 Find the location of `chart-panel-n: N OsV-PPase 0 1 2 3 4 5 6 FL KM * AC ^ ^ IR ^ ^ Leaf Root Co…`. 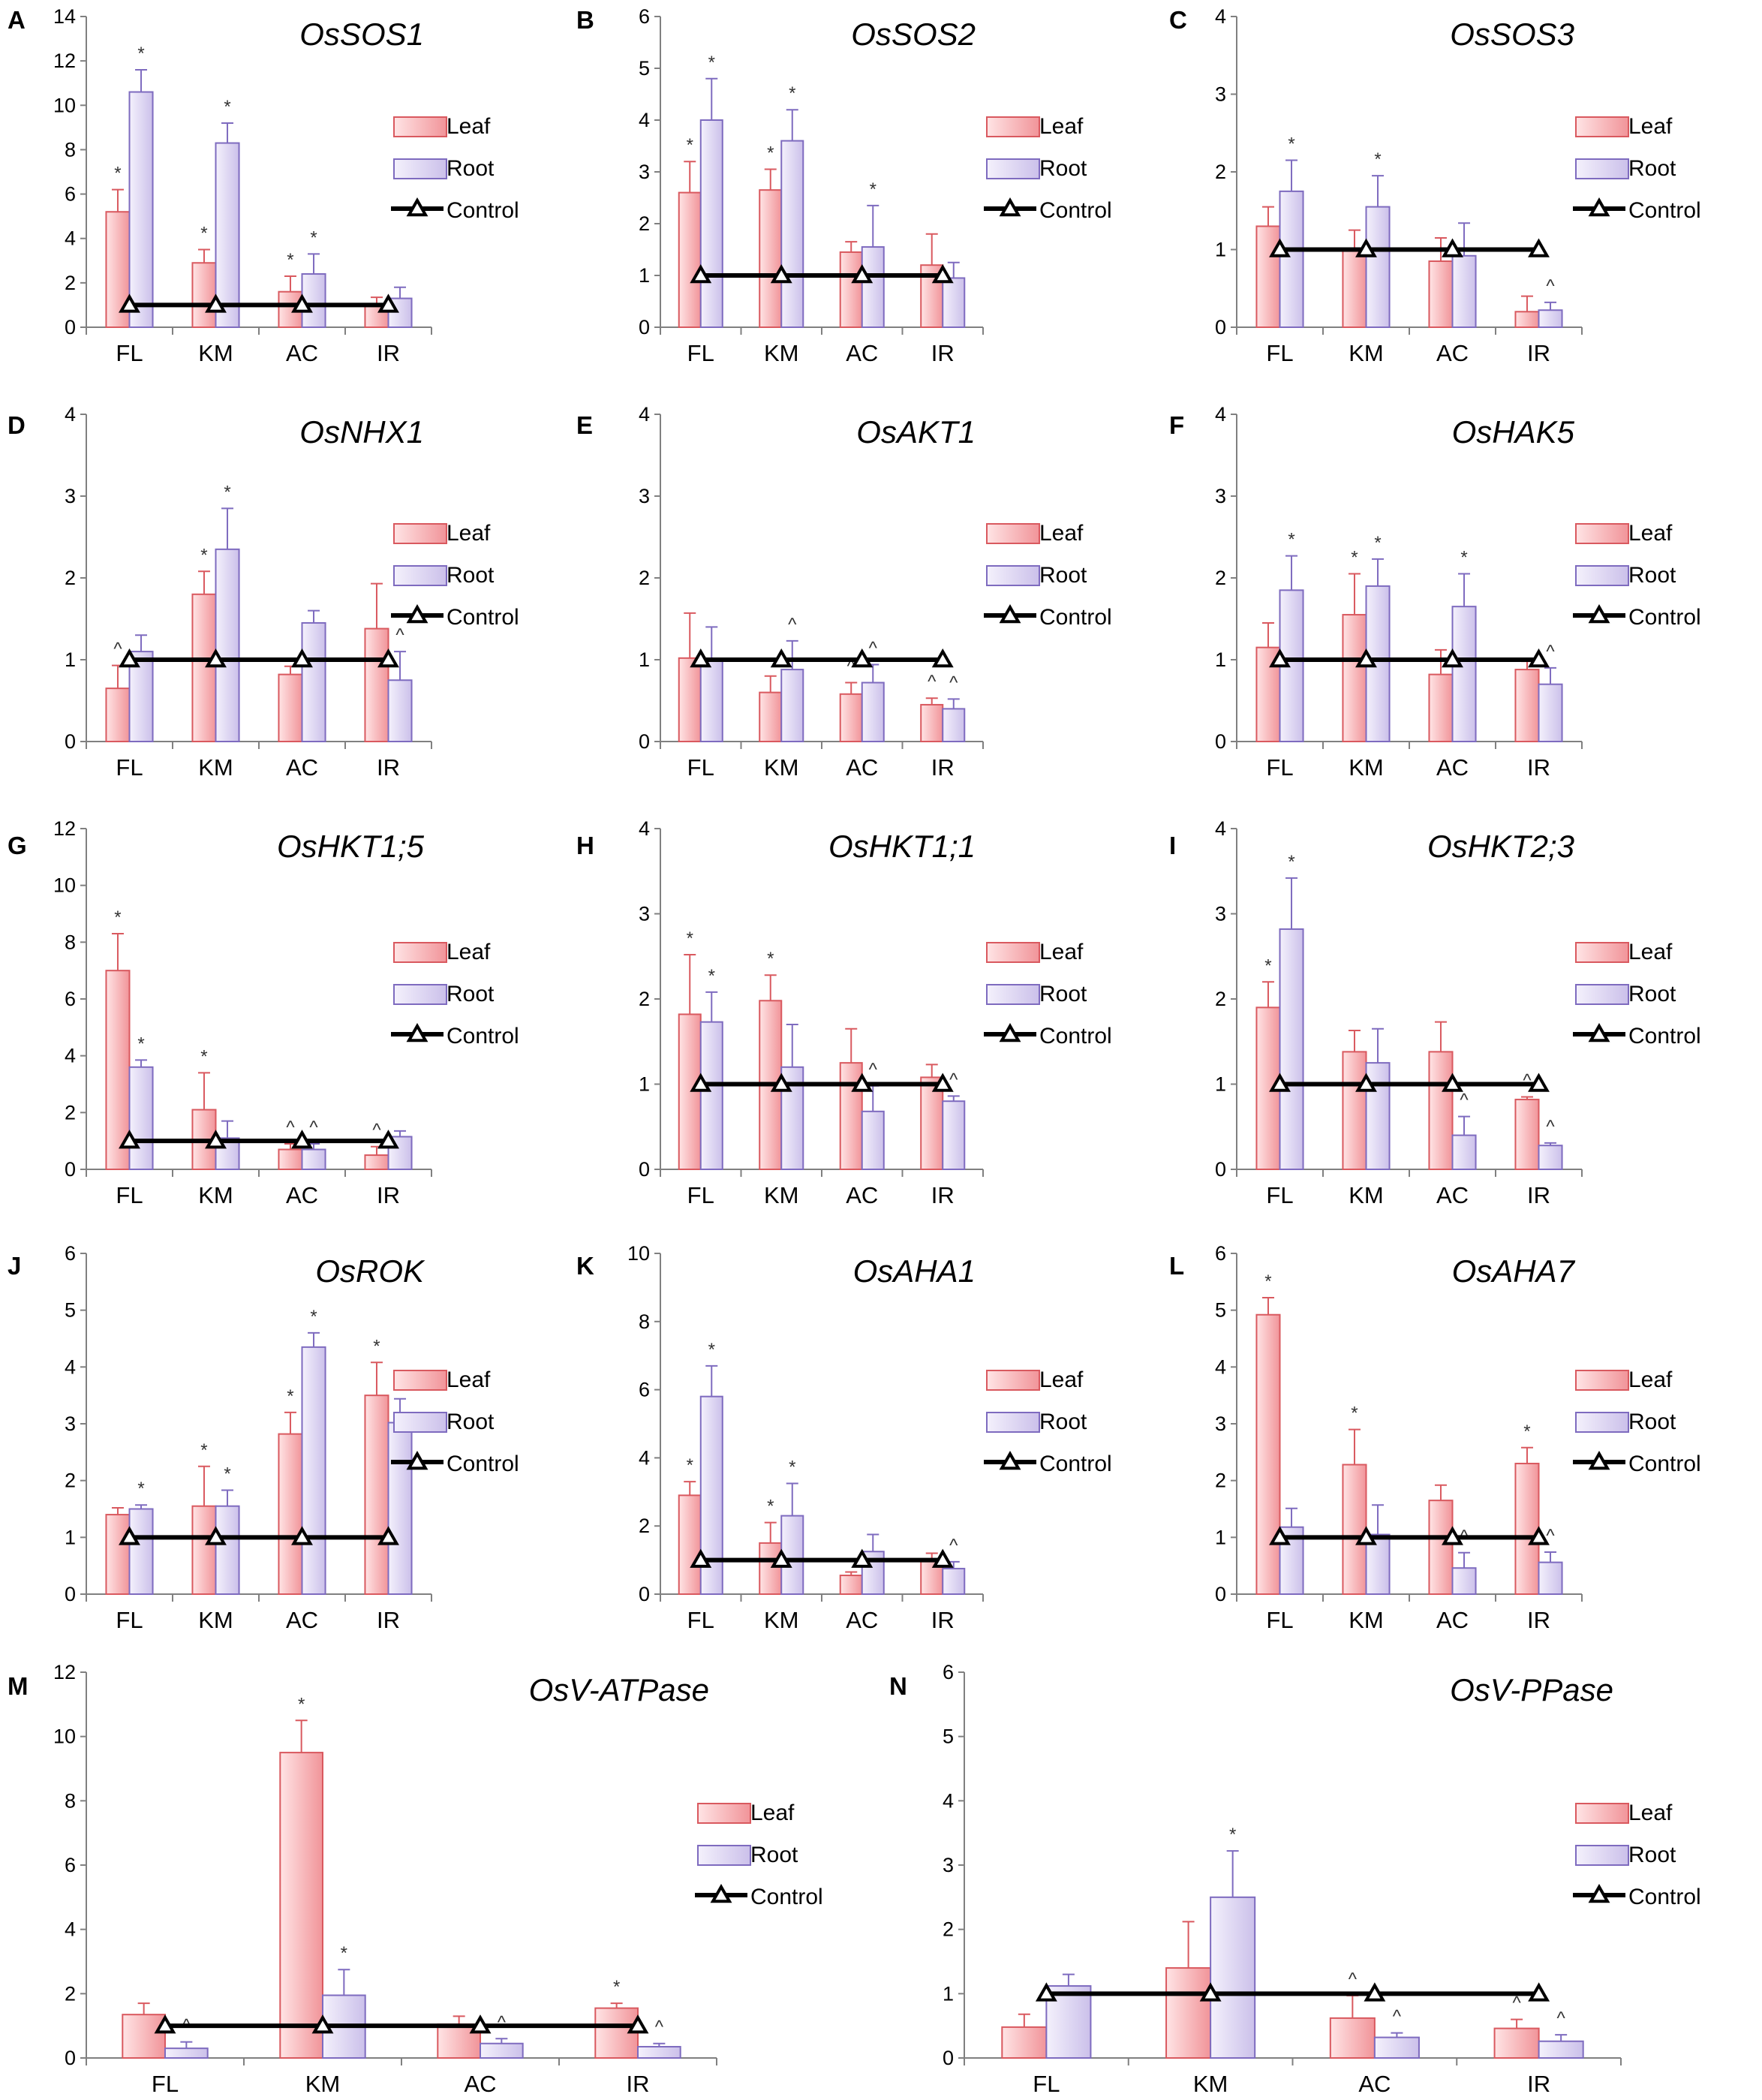

chart-panel-n: N OsV-PPase 0 1 2 3 4 5 6 FL KM * AC ^ ^ IR ^ ^ Leaf Root Co… is located at coordinates (1295, 1879).